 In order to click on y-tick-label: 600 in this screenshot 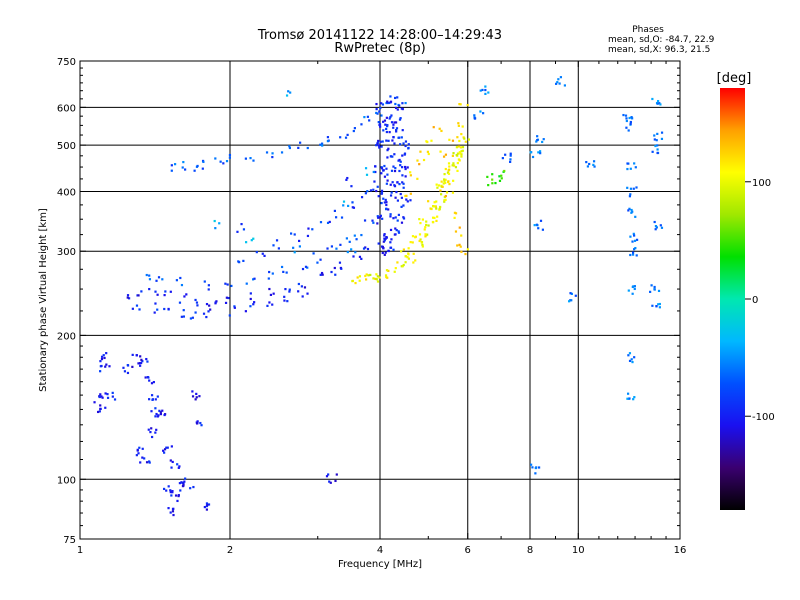, I will do `click(66, 108)`.